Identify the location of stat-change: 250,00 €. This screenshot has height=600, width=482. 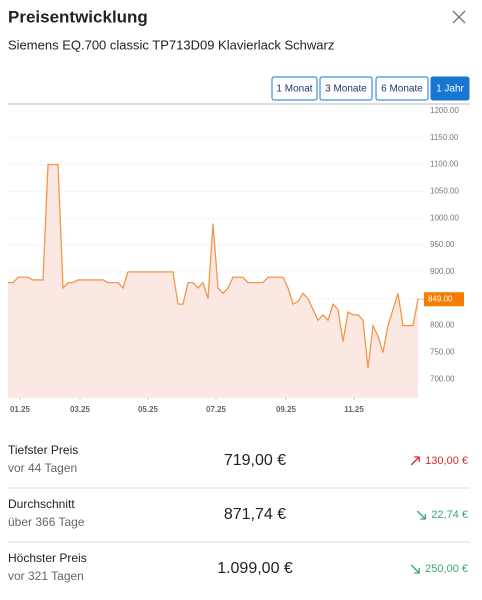
(446, 569).